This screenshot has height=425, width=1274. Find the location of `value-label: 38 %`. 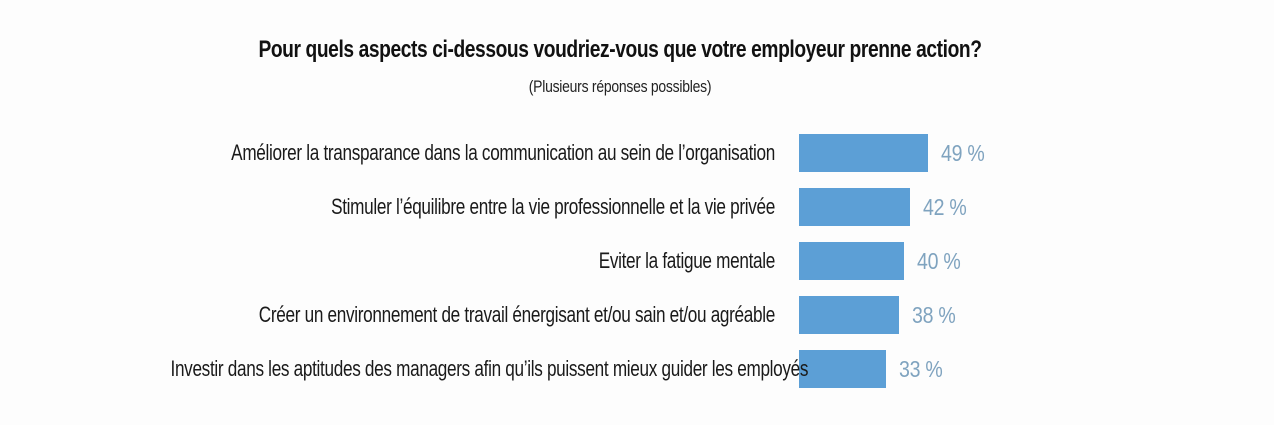

value-label: 38 % is located at coordinates (933, 315).